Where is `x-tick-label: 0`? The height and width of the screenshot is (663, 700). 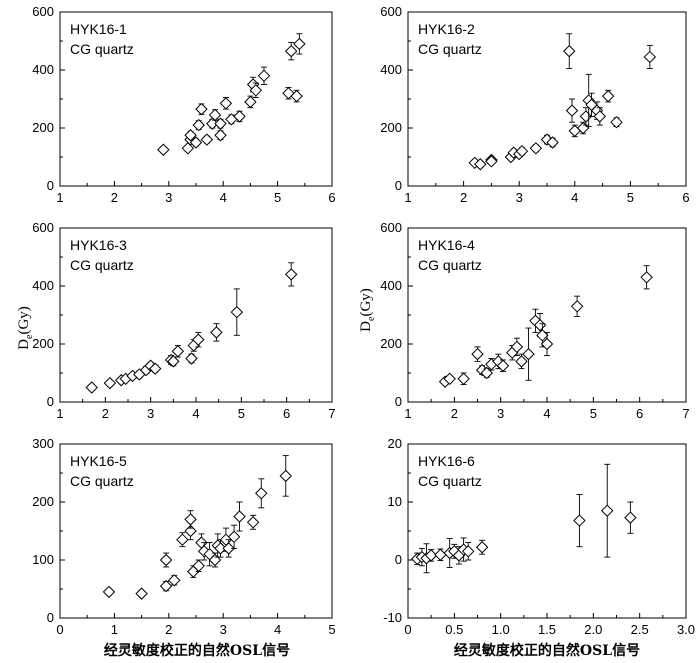
x-tick-label: 0 is located at coordinates (407, 629).